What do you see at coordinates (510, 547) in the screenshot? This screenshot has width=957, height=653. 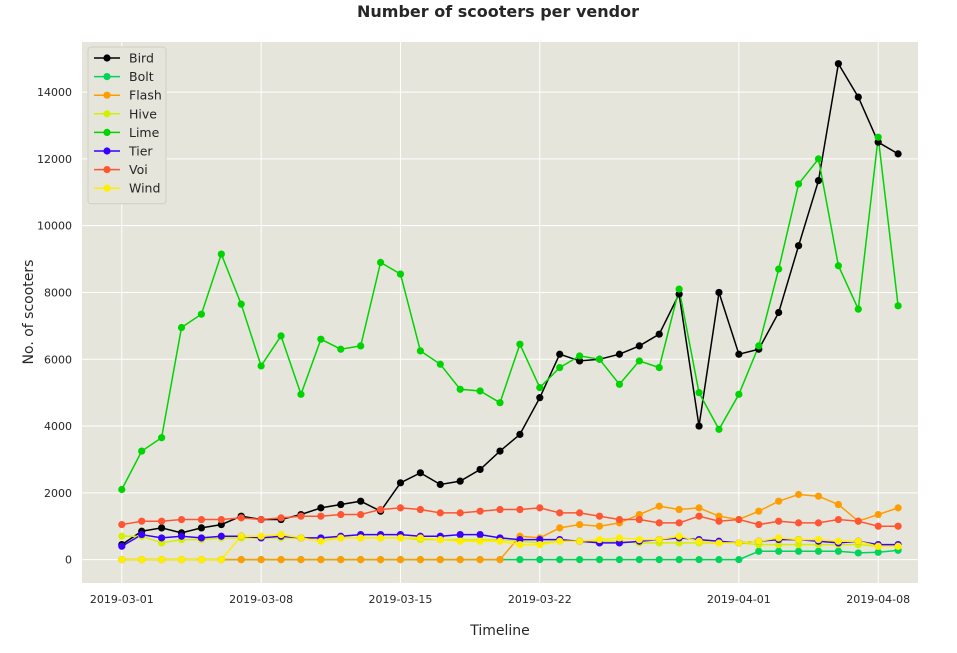 I see `series-line-wind` at bounding box center [510, 547].